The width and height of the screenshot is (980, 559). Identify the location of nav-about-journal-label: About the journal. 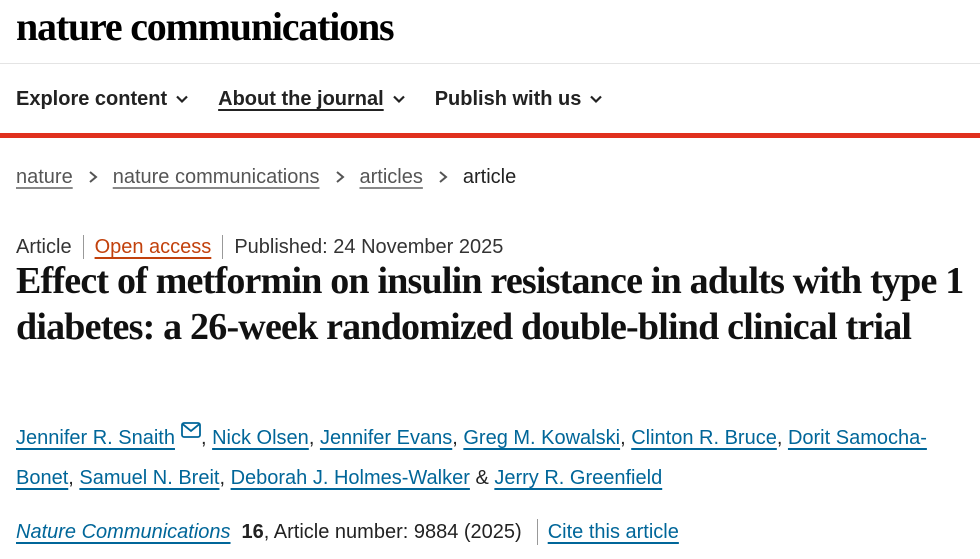
(301, 99).